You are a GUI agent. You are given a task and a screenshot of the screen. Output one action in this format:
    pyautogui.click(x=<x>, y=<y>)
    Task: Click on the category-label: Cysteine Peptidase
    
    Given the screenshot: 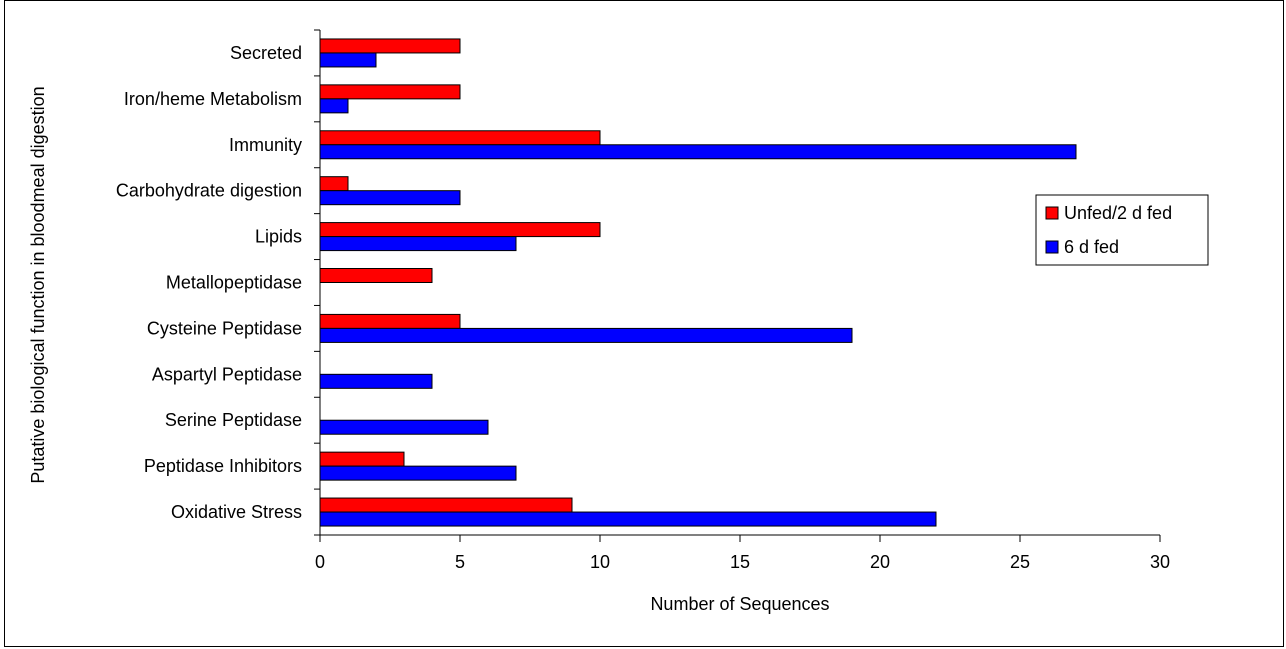 What is the action you would take?
    pyautogui.click(x=224, y=328)
    